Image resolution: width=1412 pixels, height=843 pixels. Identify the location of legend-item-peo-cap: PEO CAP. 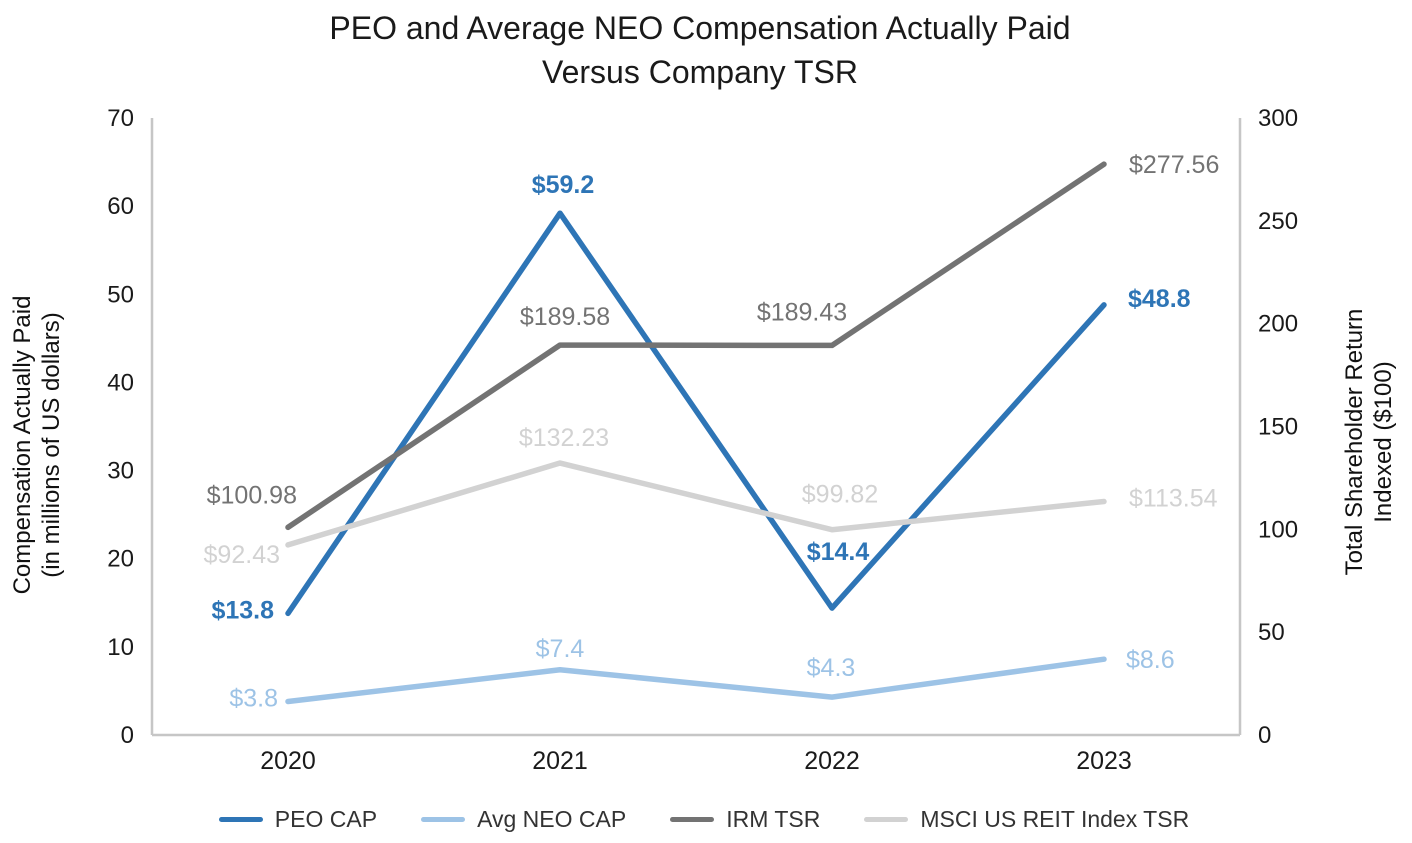
(298, 819).